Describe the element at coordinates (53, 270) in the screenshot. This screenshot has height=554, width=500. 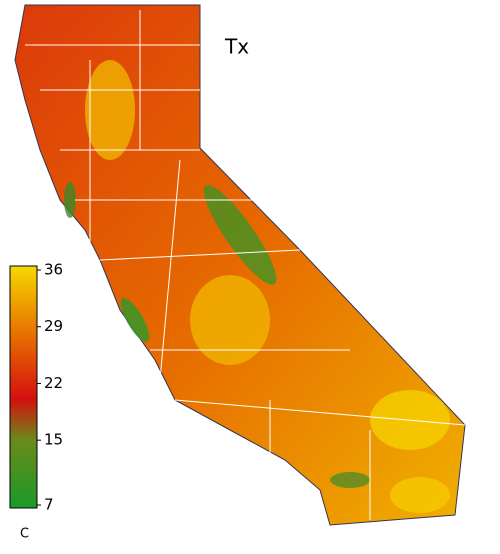
I see `colorbar-tick-label: 36` at that location.